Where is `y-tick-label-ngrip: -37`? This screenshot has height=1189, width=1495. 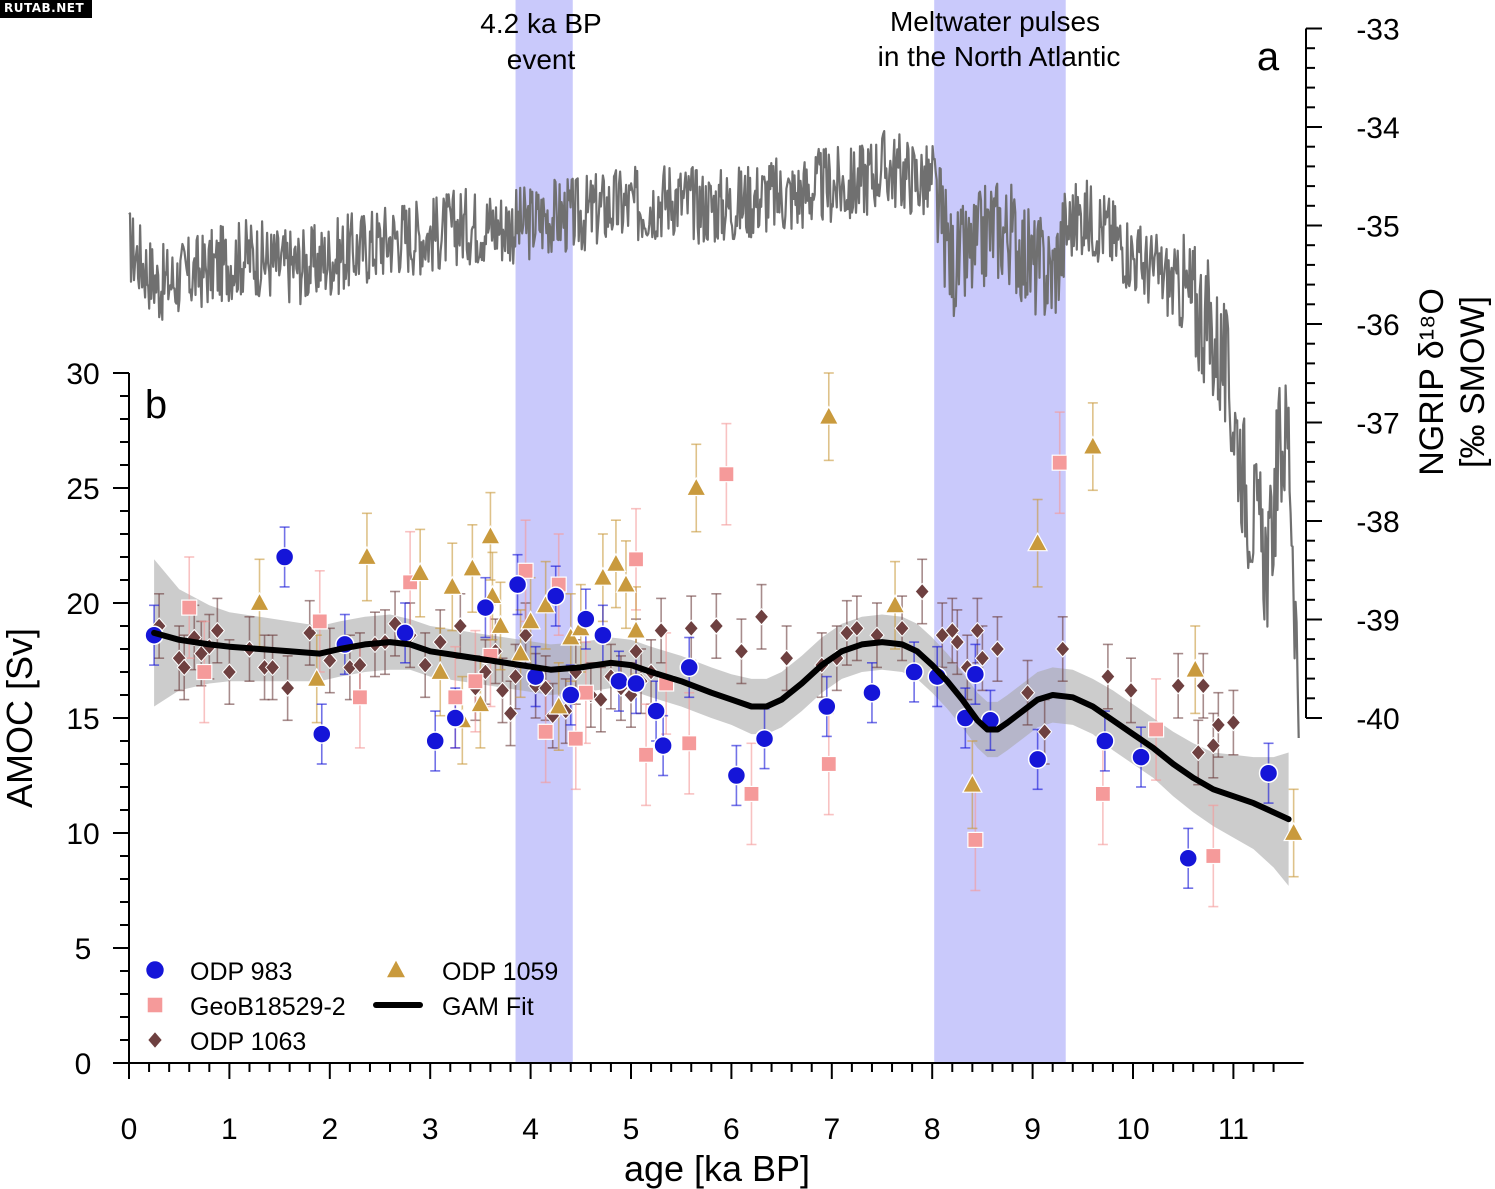 y-tick-label-ngrip: -37 is located at coordinates (1377, 424).